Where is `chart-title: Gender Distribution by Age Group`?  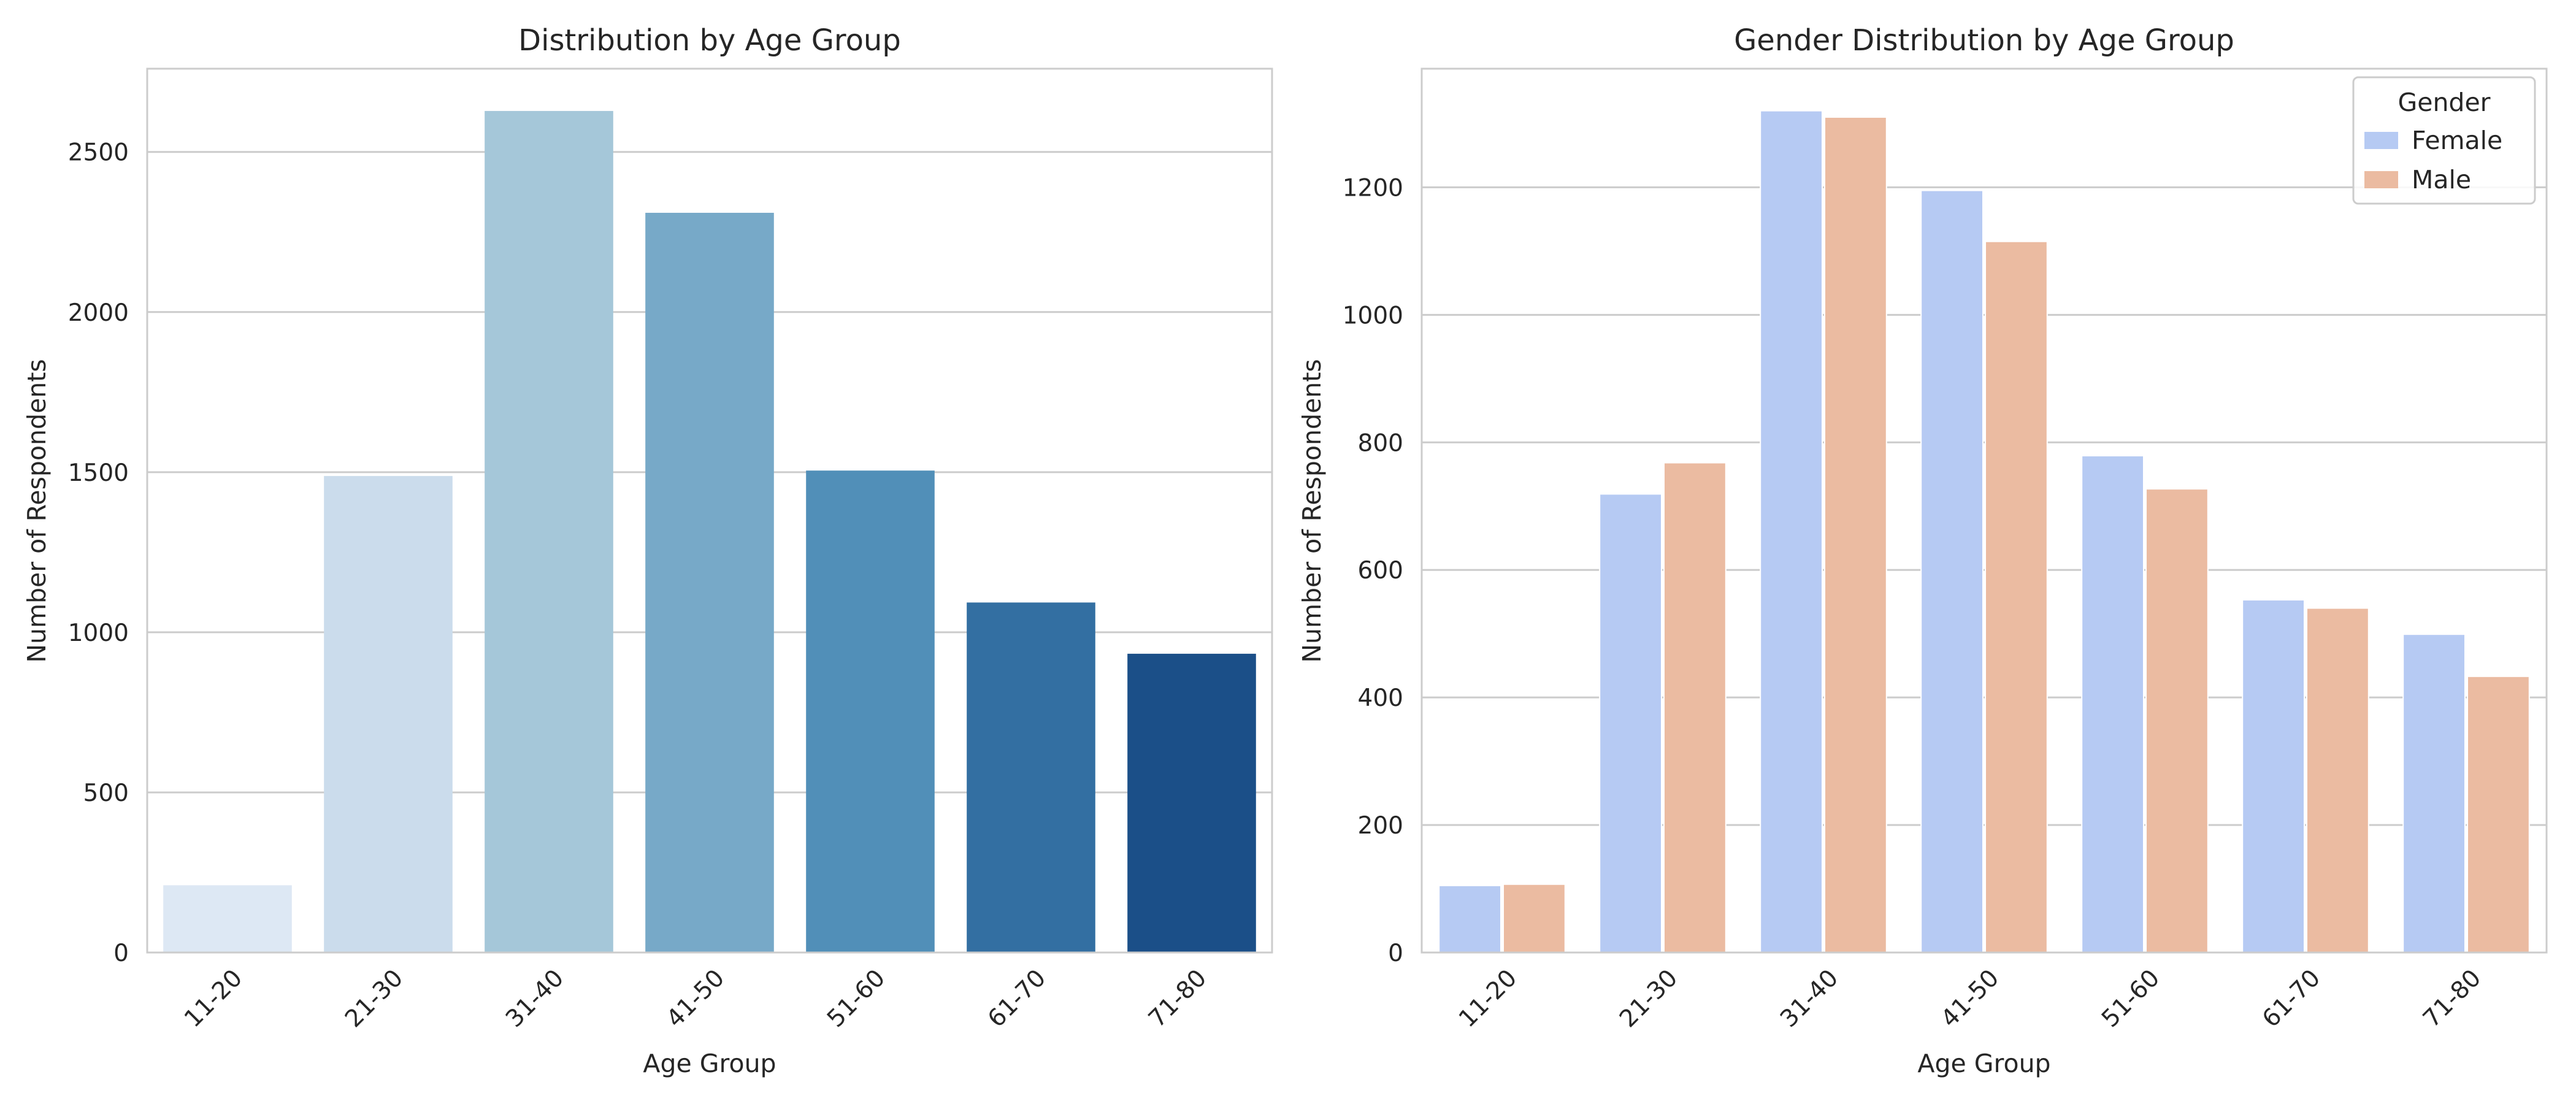
chart-title: Gender Distribution by Age Group is located at coordinates (1984, 40).